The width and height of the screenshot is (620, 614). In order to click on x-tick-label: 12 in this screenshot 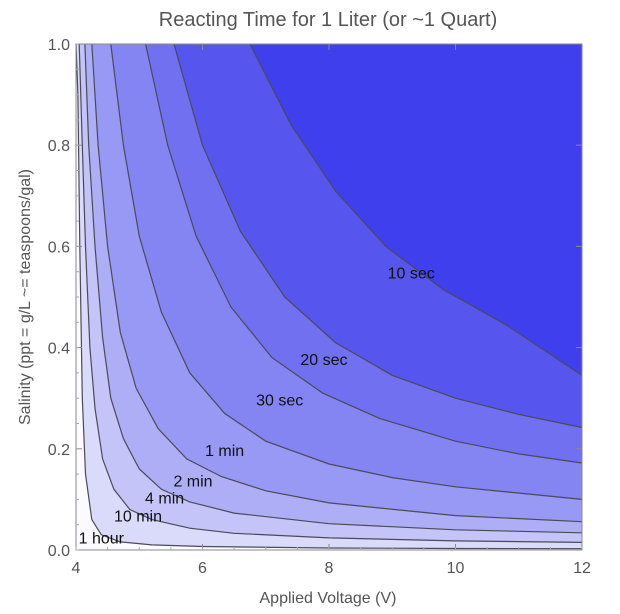, I will do `click(582, 568)`.